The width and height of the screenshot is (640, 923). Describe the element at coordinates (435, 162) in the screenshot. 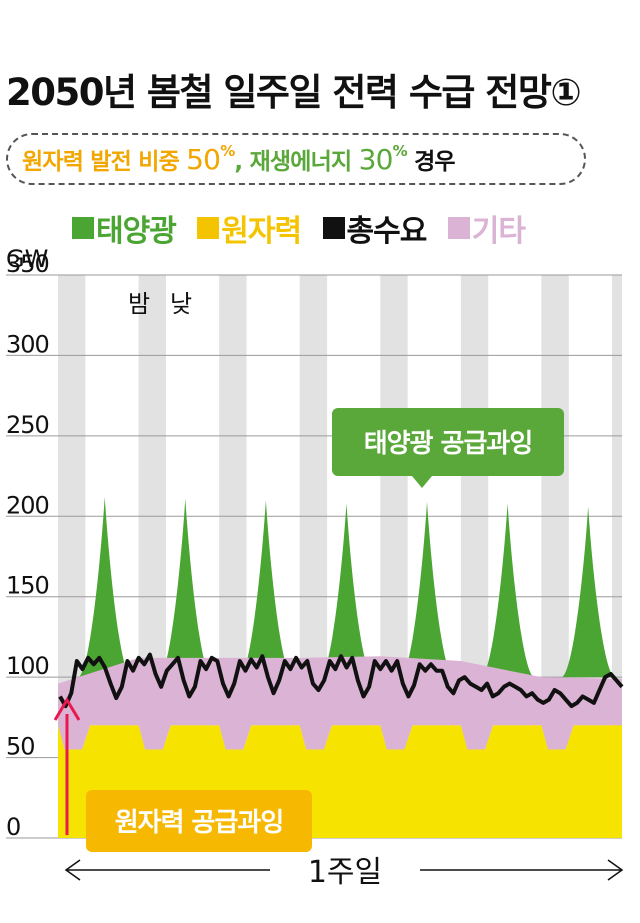

I see `subtitle-suffix: 경우` at that location.